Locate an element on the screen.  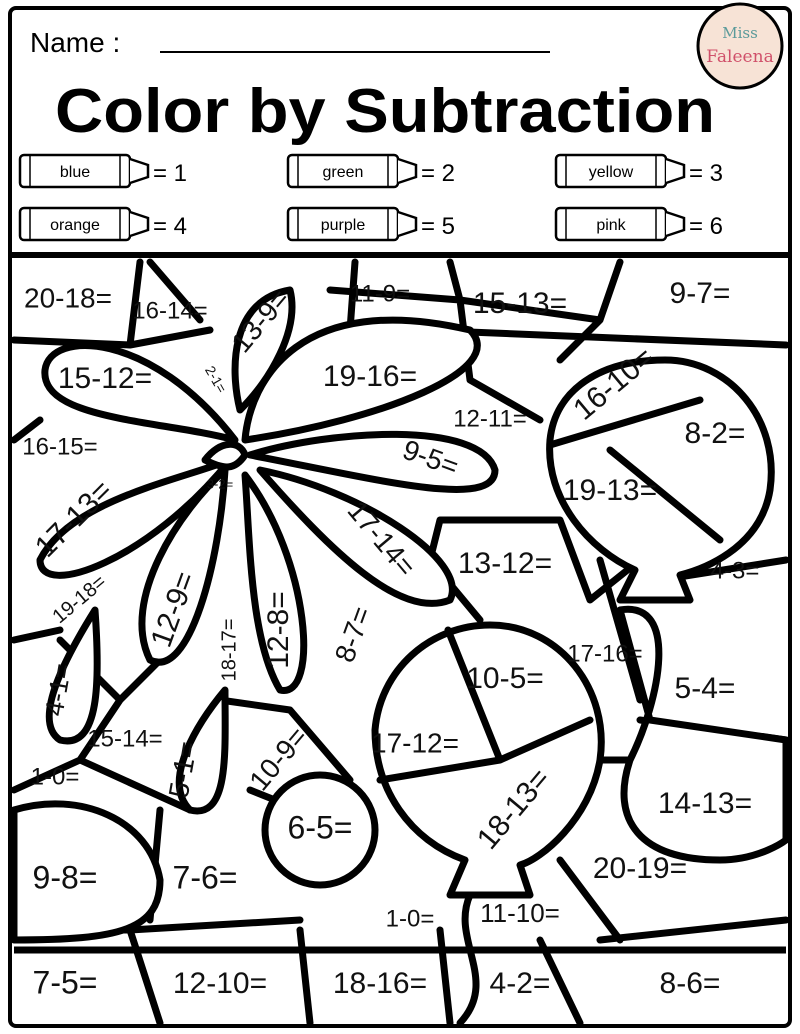
problem-label: 11-10= is located at coordinates (520, 913).